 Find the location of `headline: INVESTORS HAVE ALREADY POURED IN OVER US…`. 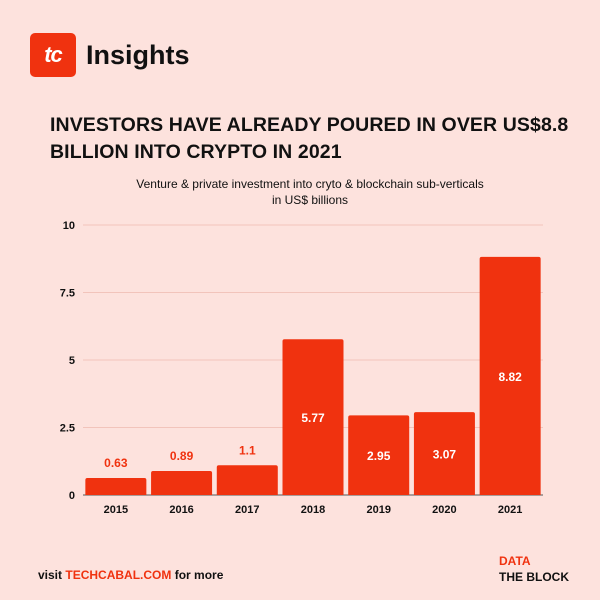

headline: INVESTORS HAVE ALREADY POURED IN OVER US… is located at coordinates (309, 138).